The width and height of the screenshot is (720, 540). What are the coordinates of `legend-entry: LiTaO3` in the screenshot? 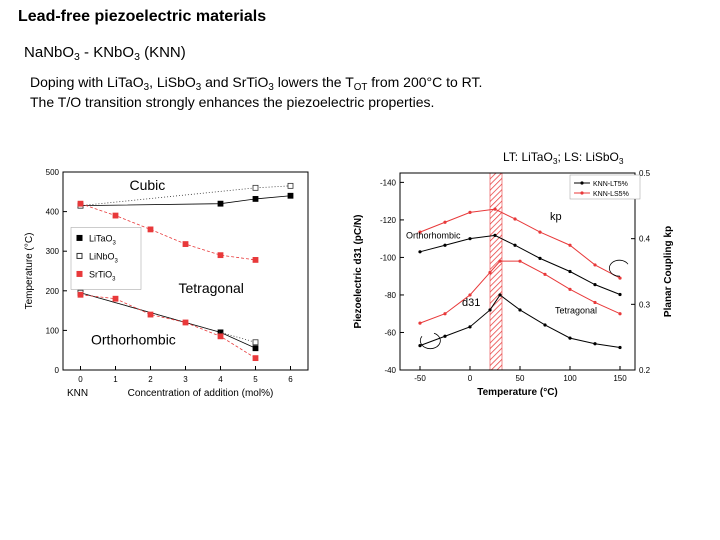 It's located at (103, 239).